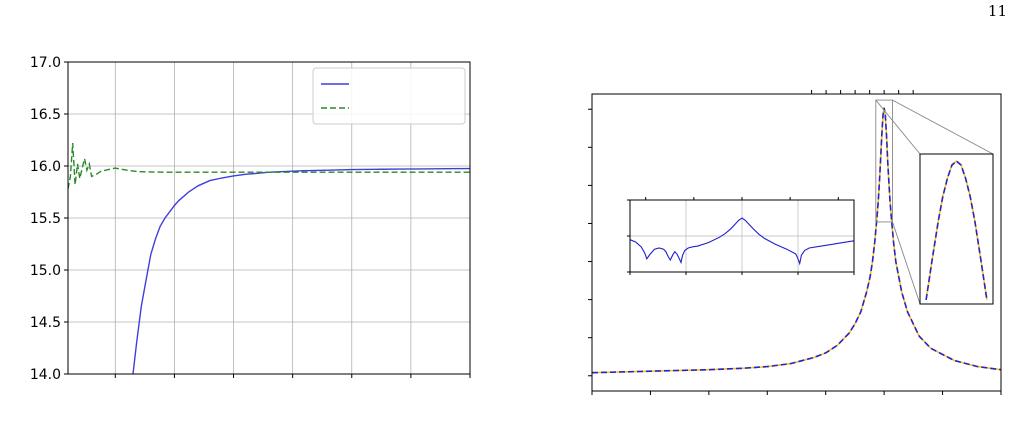  I want to click on zoom-inset, so click(956, 229).